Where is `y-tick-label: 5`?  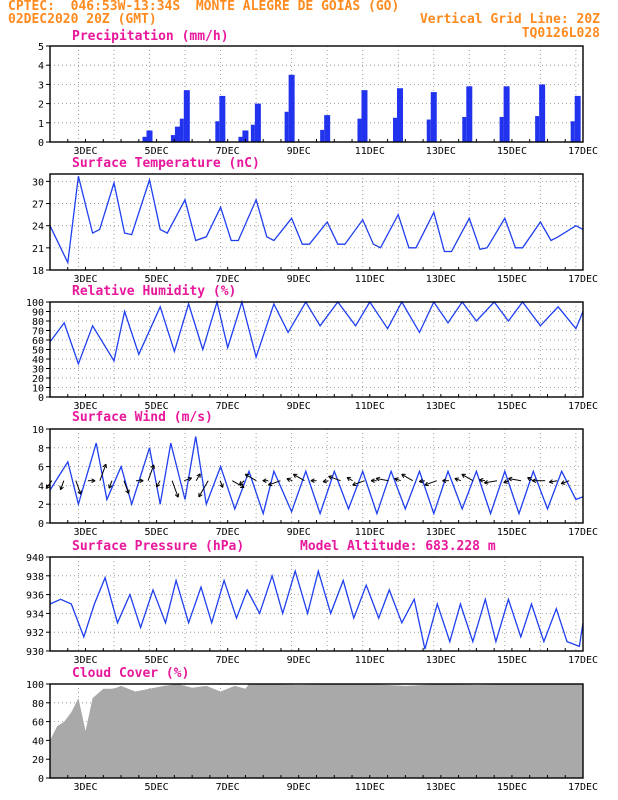
y-tick-label: 5 is located at coordinates (41, 47).